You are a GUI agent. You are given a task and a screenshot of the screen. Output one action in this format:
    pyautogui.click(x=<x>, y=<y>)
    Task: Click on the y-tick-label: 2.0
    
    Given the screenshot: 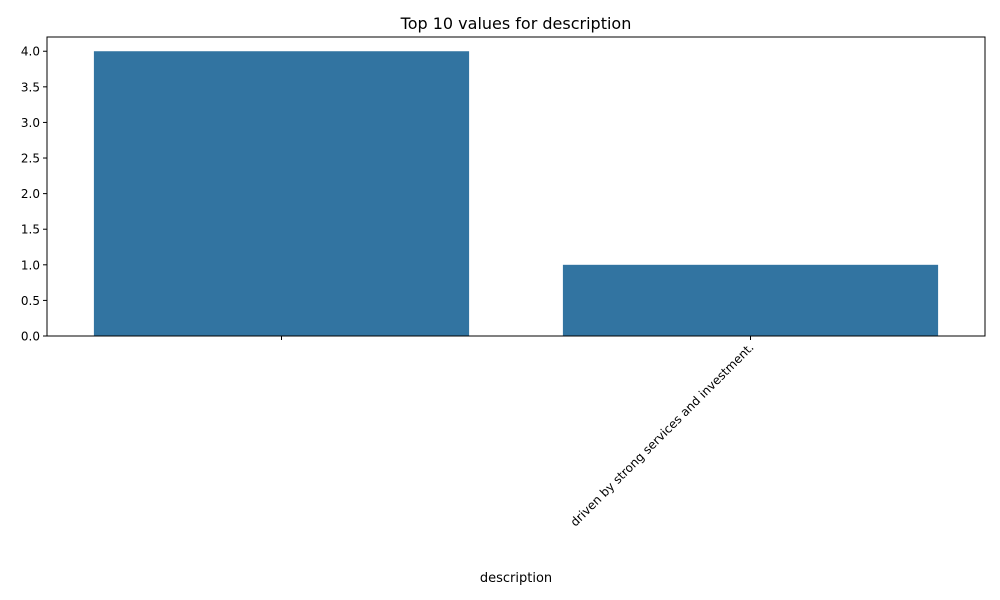 What is the action you would take?
    pyautogui.click(x=30, y=194)
    